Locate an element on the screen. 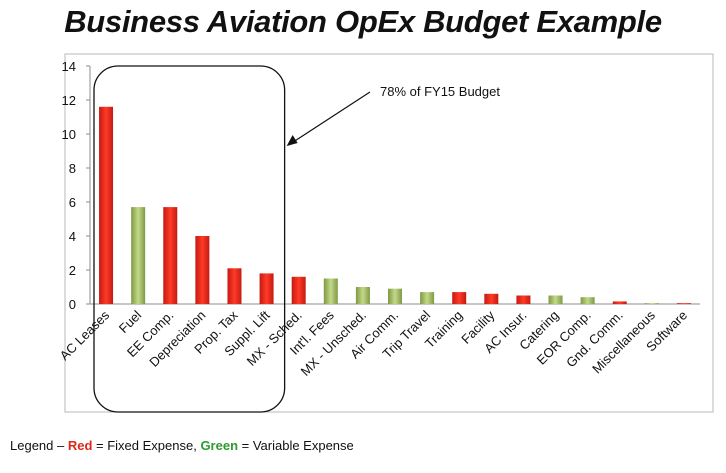 The image size is (726, 473). legend-prefix: Legend – is located at coordinates (39, 445).